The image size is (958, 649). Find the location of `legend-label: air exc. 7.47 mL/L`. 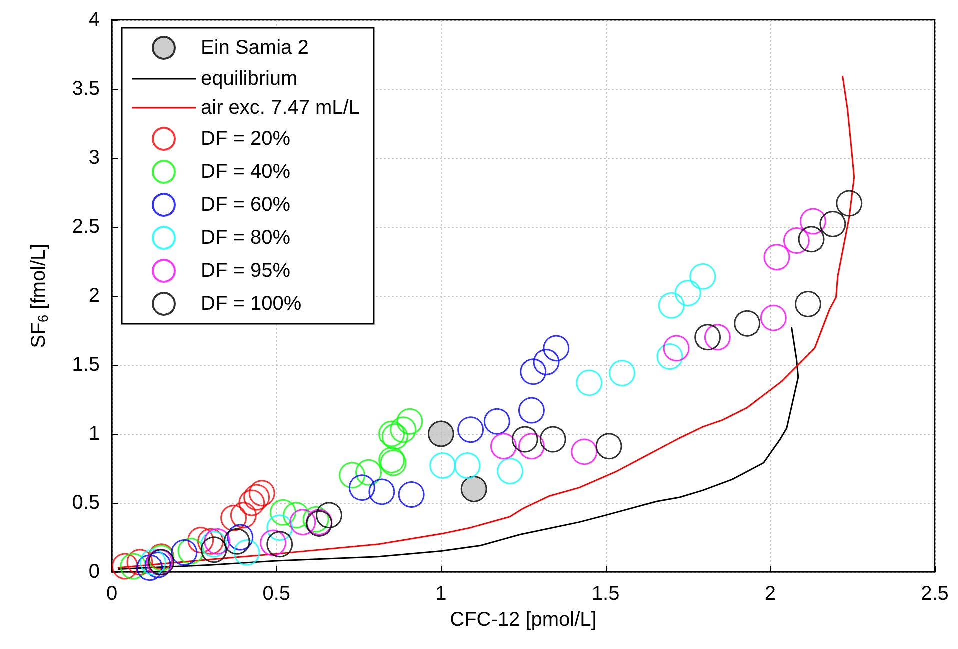

legend-label: air exc. 7.47 mL/L is located at coordinates (280, 108).